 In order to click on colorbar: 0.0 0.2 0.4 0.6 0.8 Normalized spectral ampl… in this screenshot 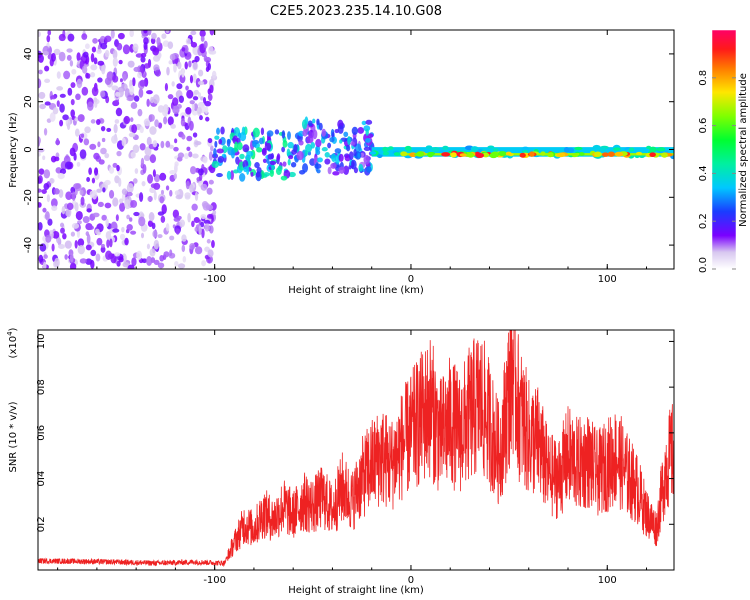, I will do `click(723, 151)`.